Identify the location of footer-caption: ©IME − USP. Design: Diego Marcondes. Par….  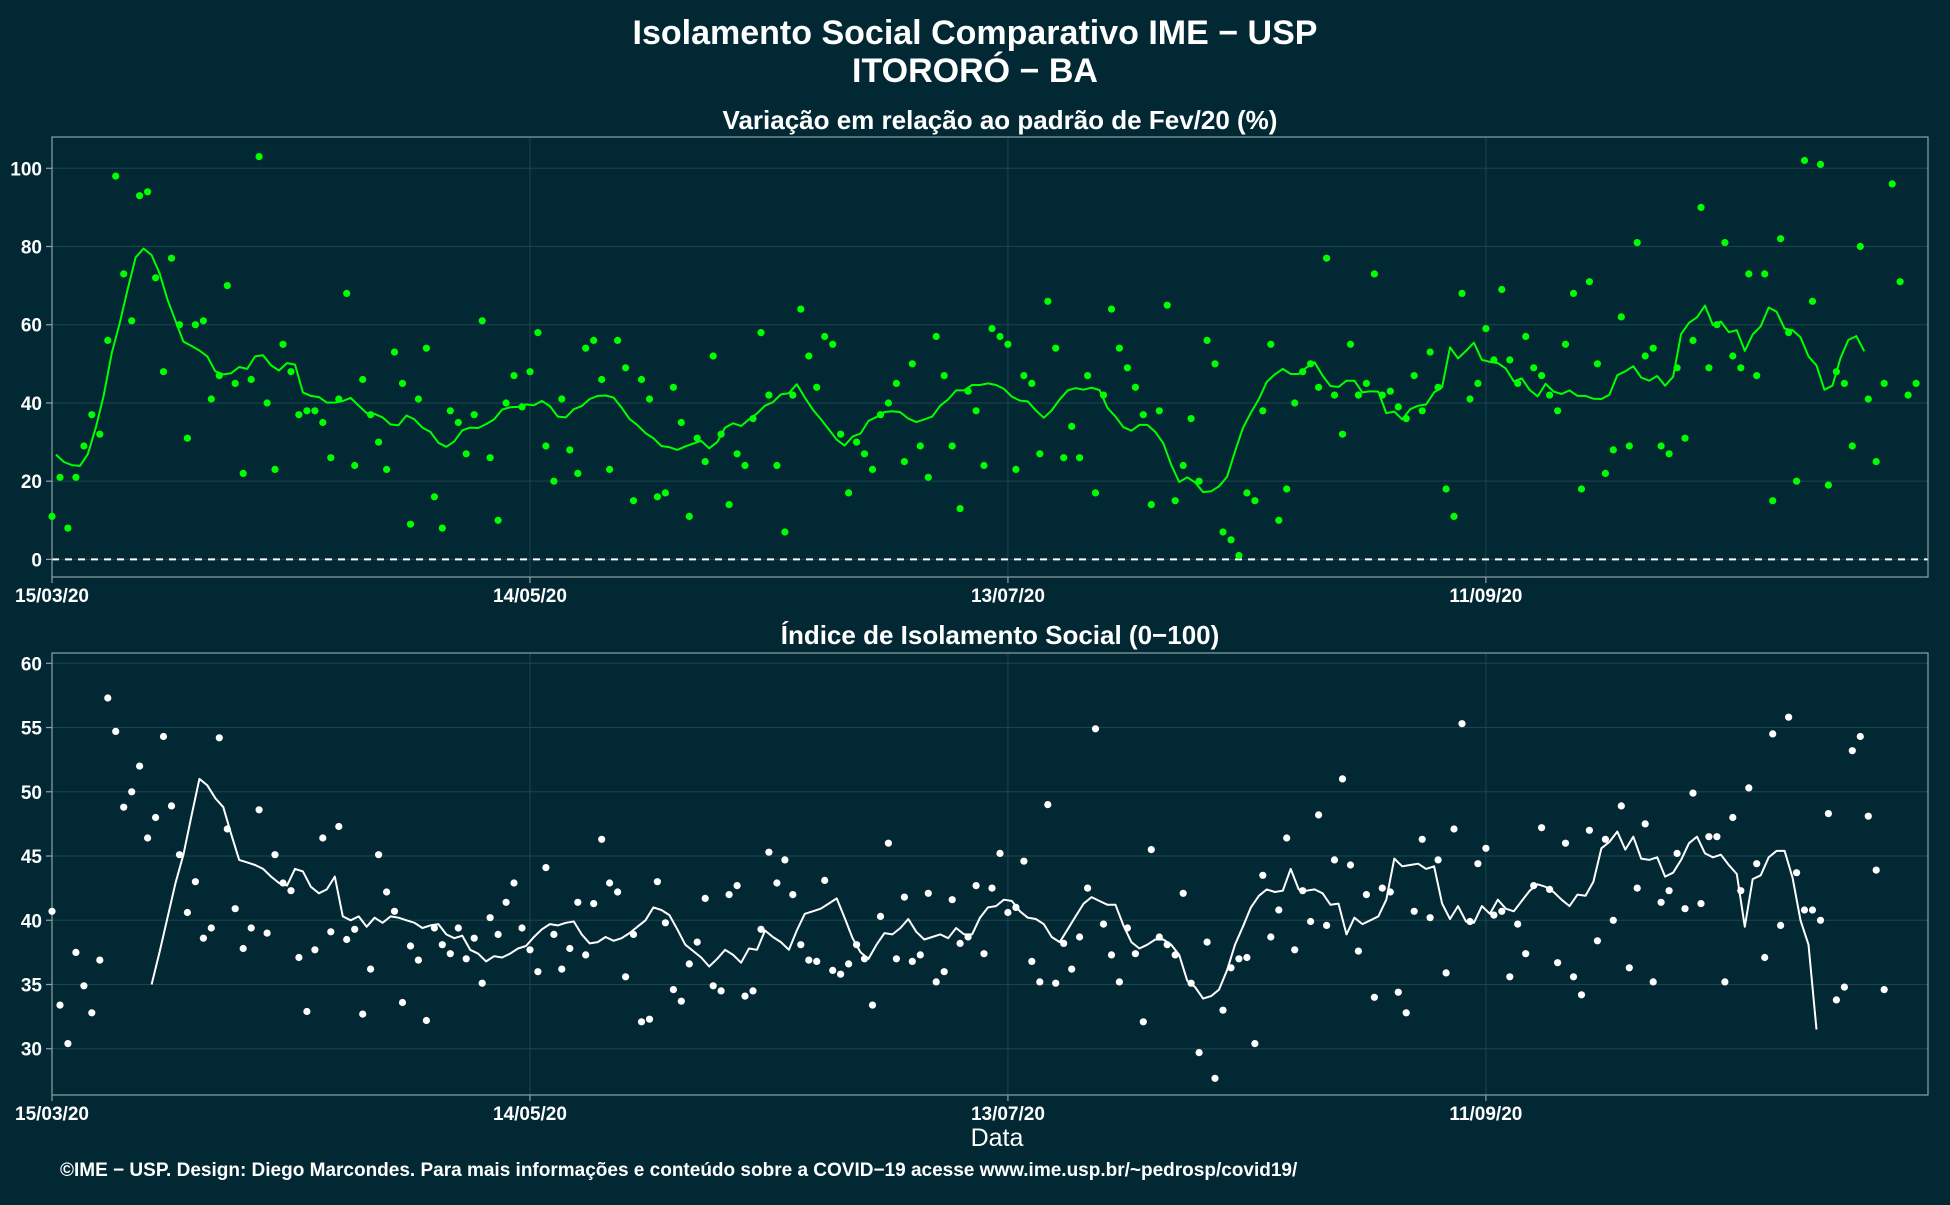
(679, 1170).